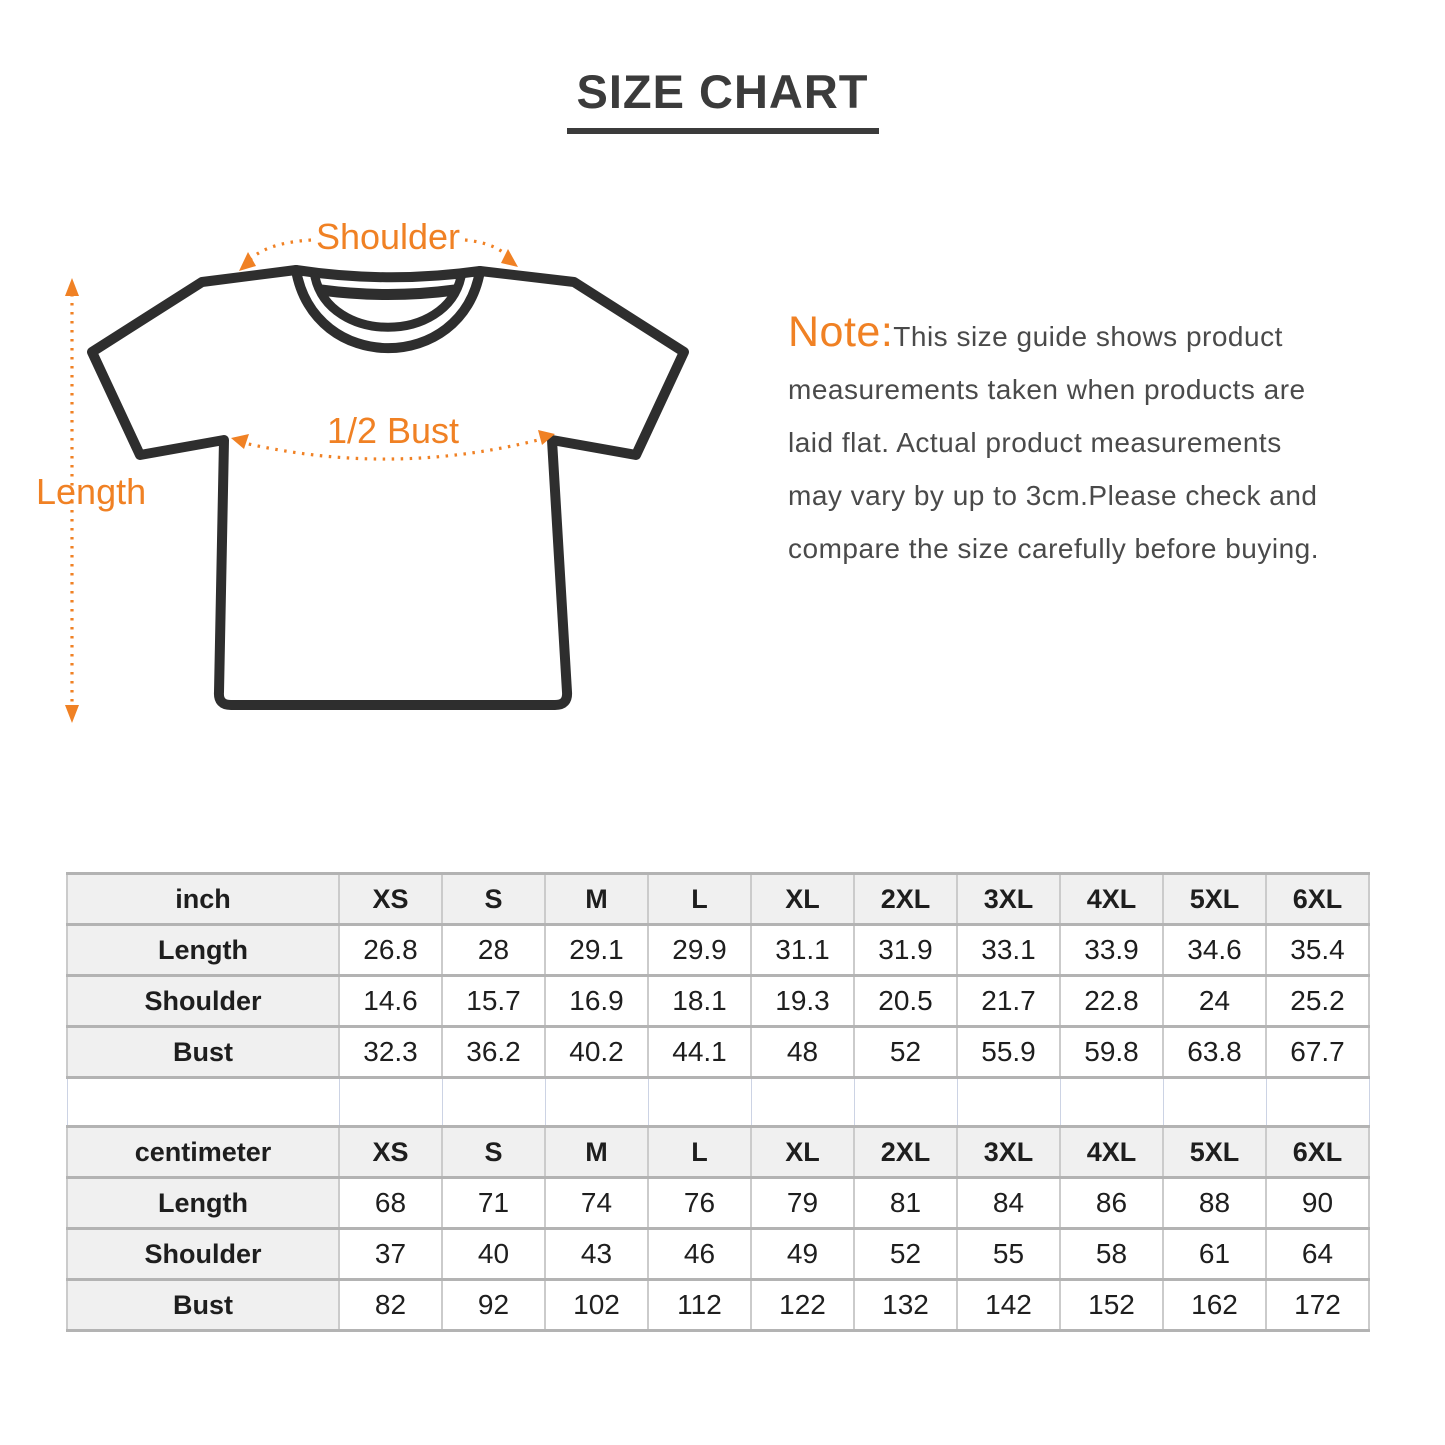  Describe the element at coordinates (596, 1203) in the screenshot. I see `size-value-cell: 74` at that location.